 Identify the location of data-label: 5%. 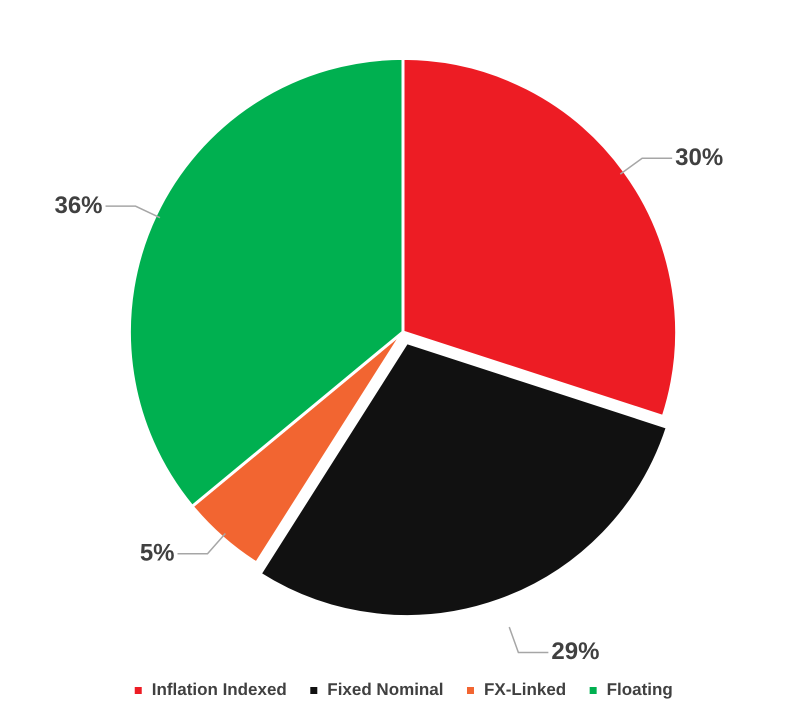
(157, 552).